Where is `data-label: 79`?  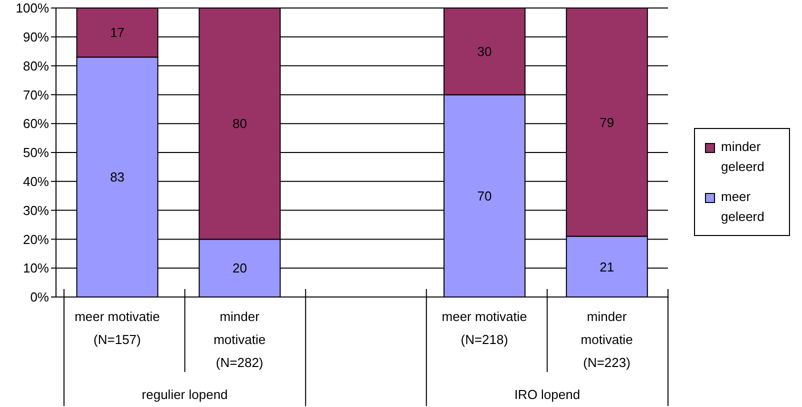 data-label: 79 is located at coordinates (607, 122).